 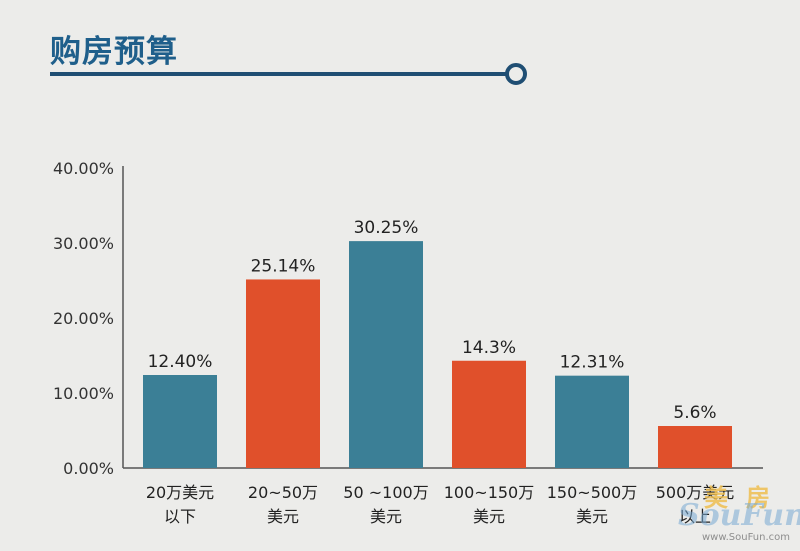 I want to click on title-underline, so click(x=279, y=74).